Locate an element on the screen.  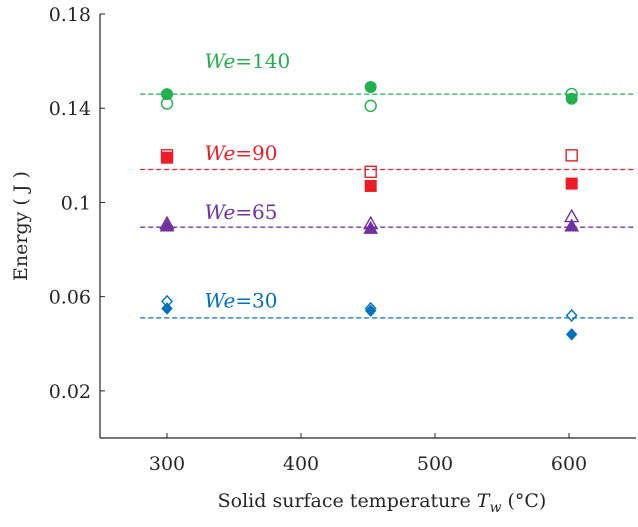
x-axis-title: Solid surface temperature Tw (°C) is located at coordinates (382, 503).